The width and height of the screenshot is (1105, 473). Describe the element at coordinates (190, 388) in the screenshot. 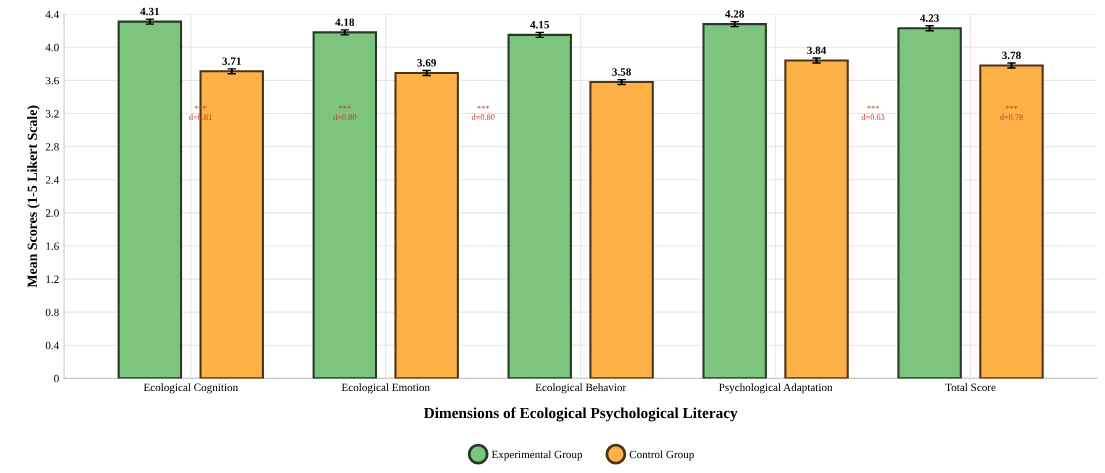

I see `x-tick-label: Ecological Cognition` at that location.